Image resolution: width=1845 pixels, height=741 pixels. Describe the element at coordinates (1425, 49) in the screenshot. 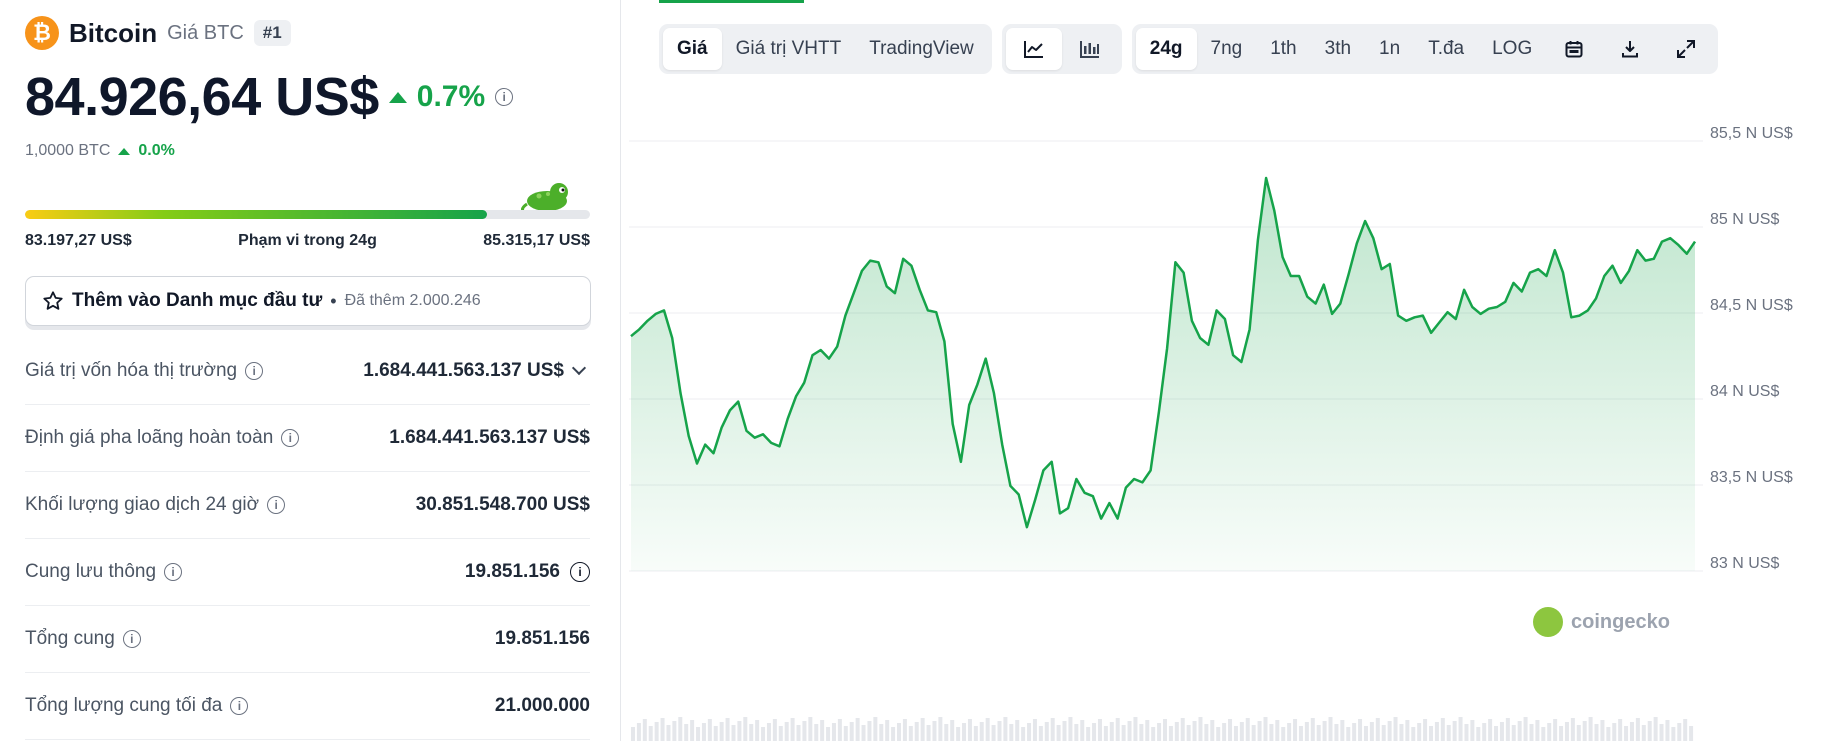

I see `time-range-tabs: 24g 7ng 1th 3th 1n T.đa LOG` at that location.